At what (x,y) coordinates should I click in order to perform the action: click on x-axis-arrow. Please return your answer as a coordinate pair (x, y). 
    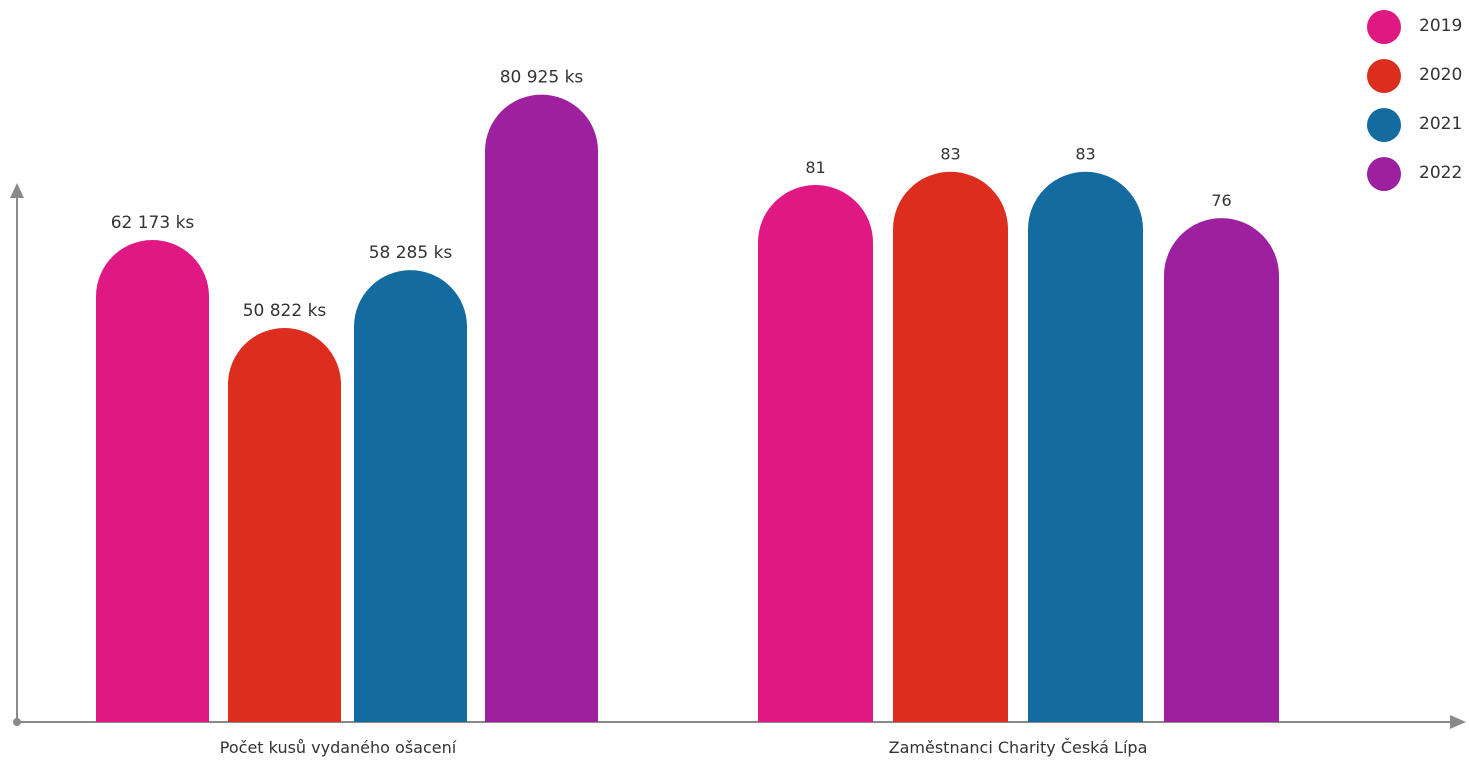
    Looking at the image, I should click on (1458, 722).